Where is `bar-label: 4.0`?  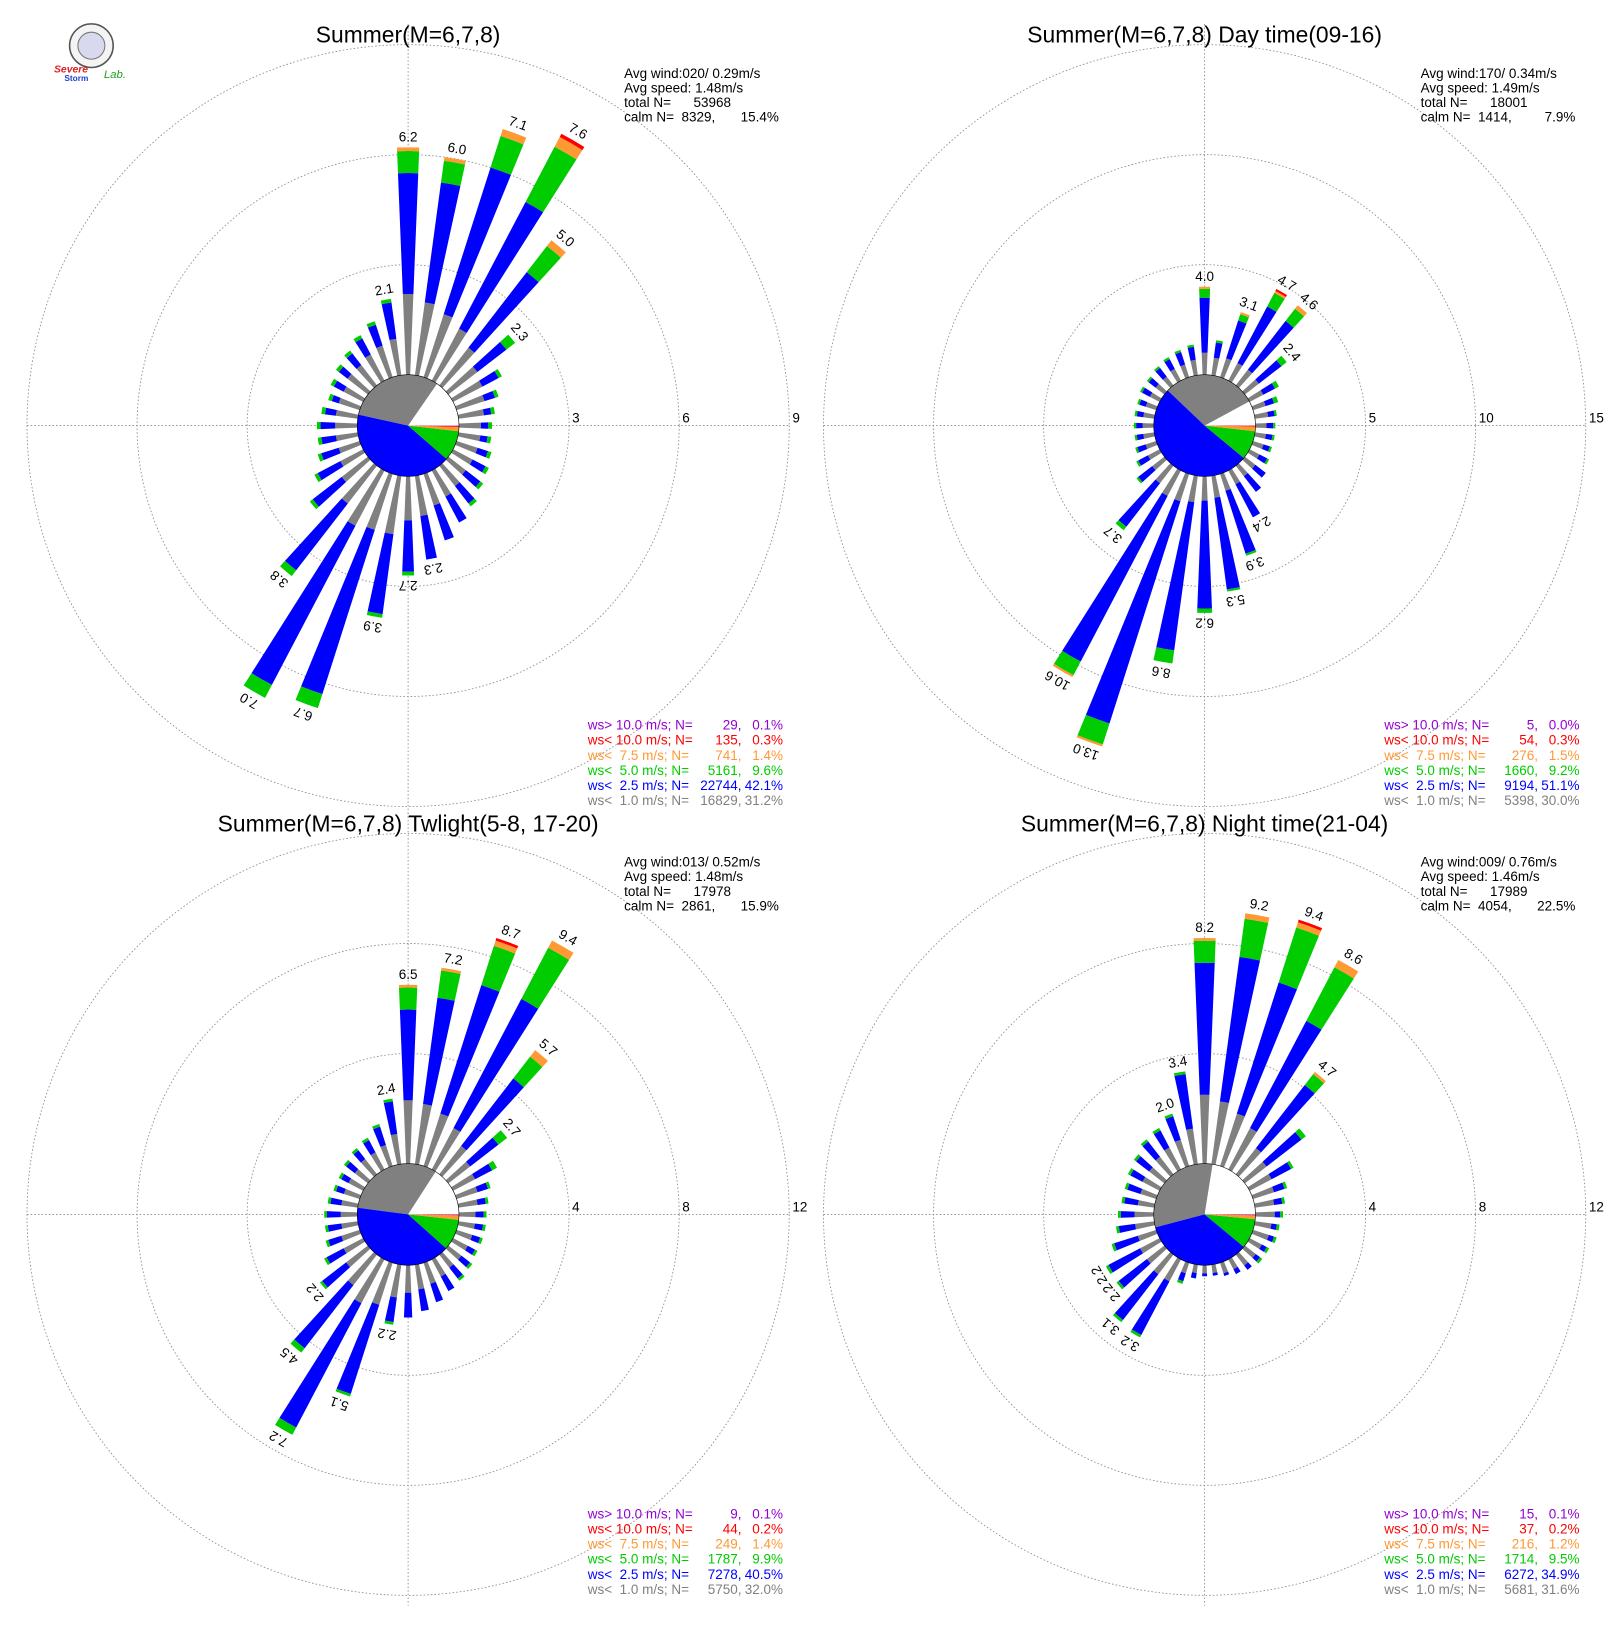 bar-label: 4.0 is located at coordinates (1204, 276).